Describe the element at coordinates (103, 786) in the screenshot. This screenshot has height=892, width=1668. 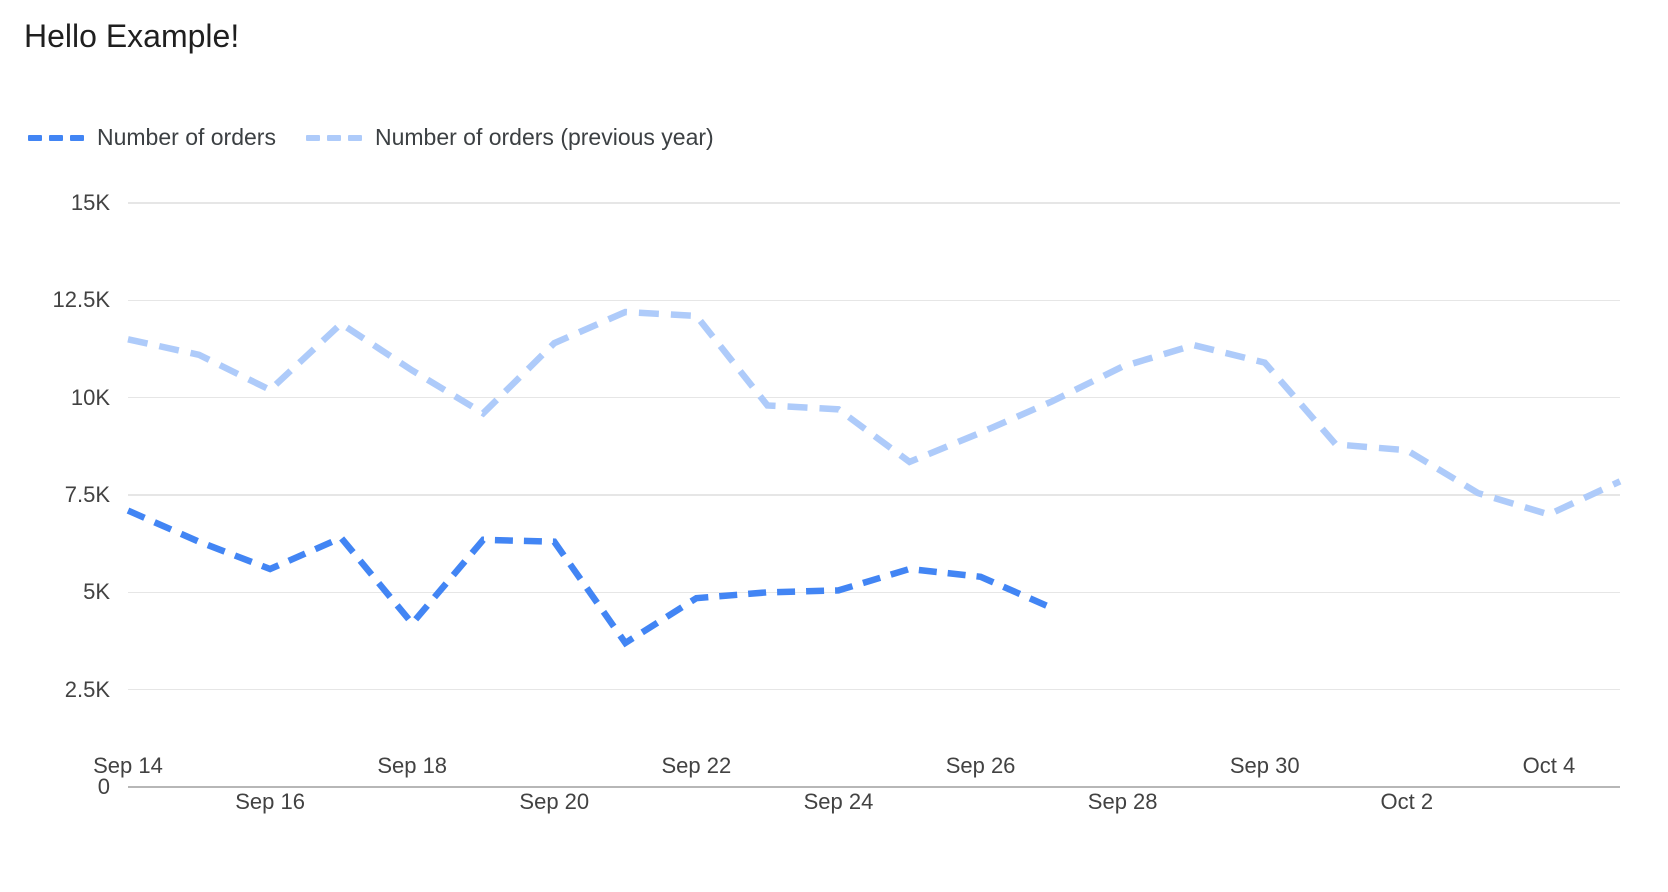
I see `y-axis-label: 0` at that location.